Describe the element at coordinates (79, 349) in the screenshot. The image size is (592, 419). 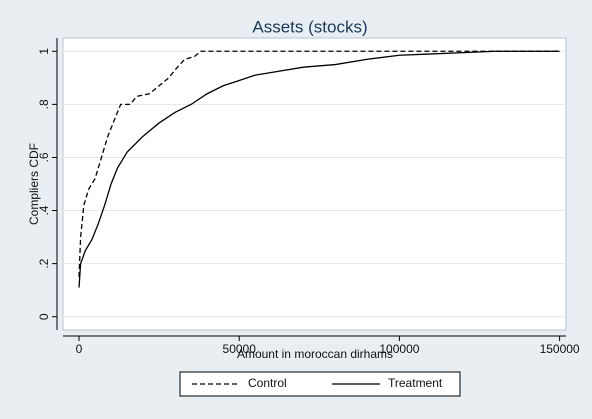
I see `x-tick-label: 0` at that location.